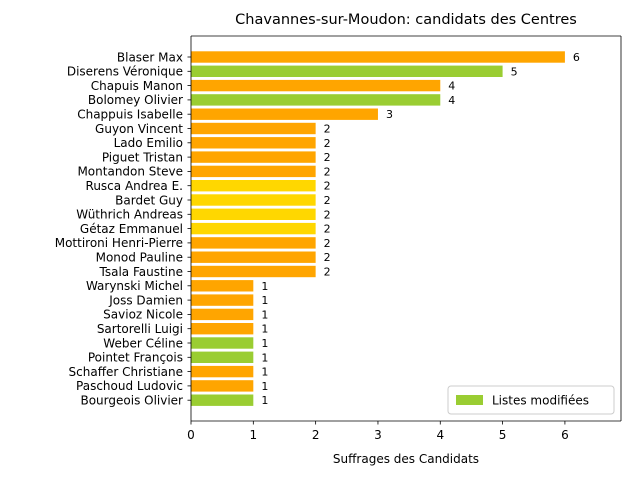  What do you see at coordinates (389, 114) in the screenshot?
I see `value-label: 3` at bounding box center [389, 114].